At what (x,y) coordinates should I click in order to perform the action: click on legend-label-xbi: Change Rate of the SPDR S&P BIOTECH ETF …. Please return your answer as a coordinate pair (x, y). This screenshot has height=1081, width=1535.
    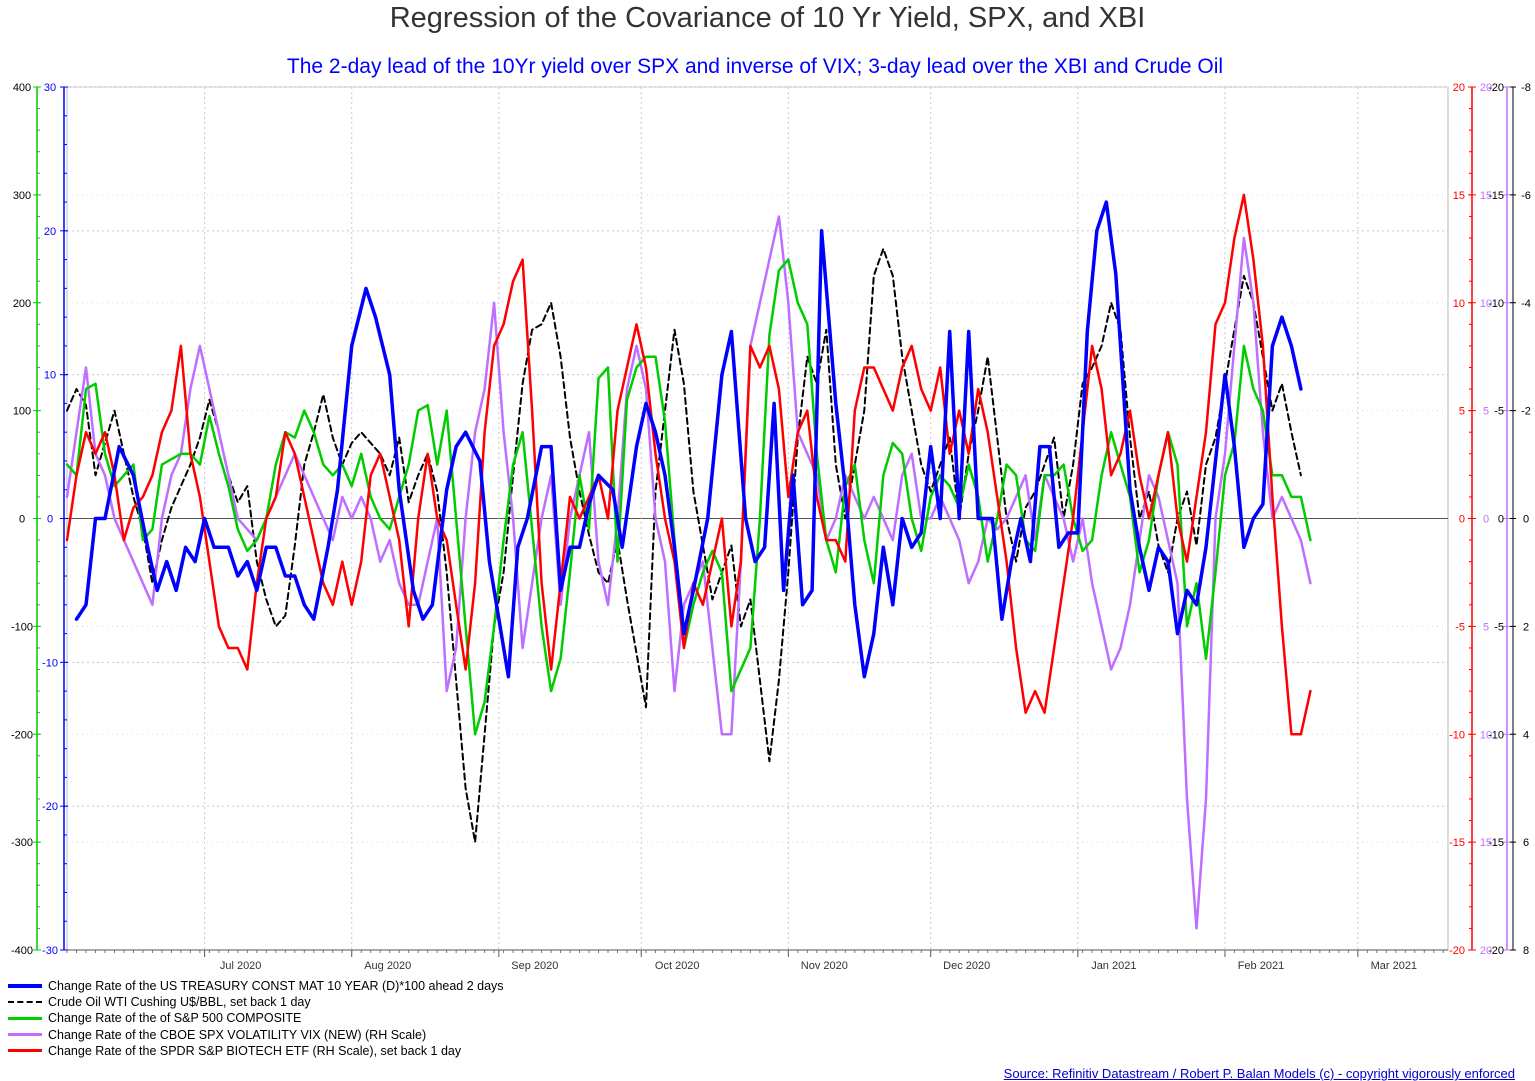
    Looking at the image, I should click on (255, 1050).